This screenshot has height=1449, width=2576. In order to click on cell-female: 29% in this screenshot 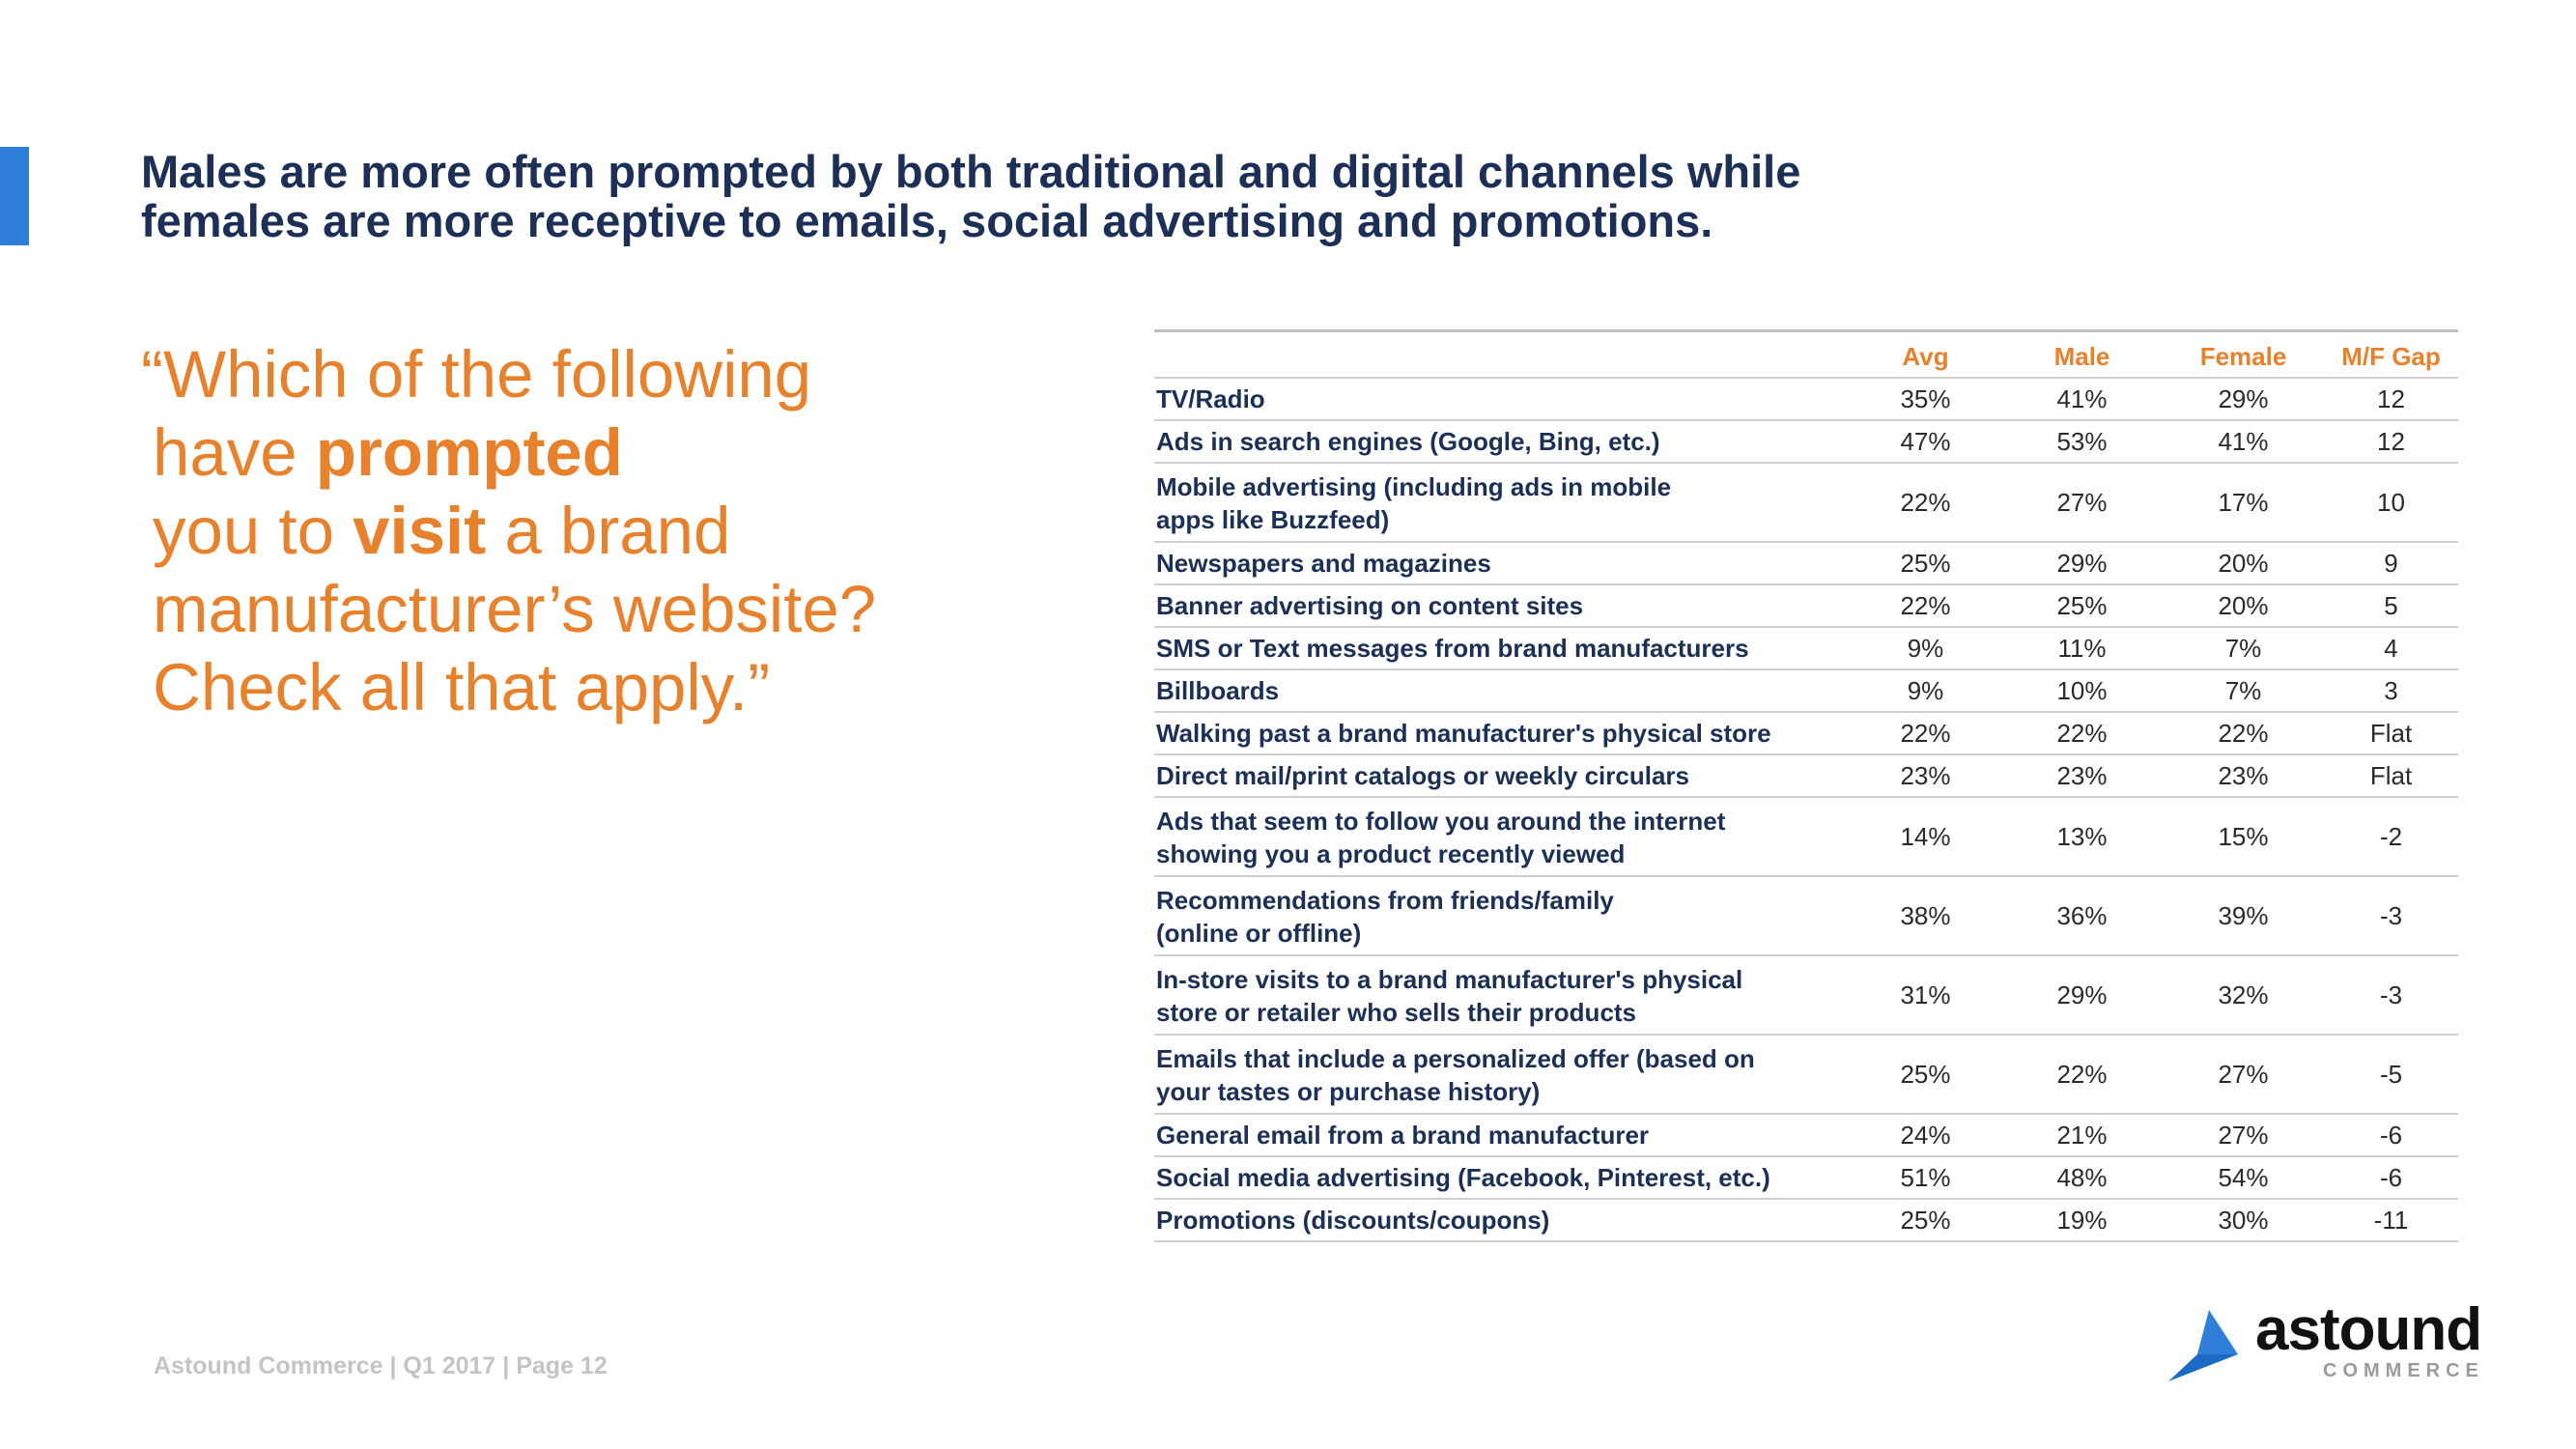, I will do `click(2243, 399)`.